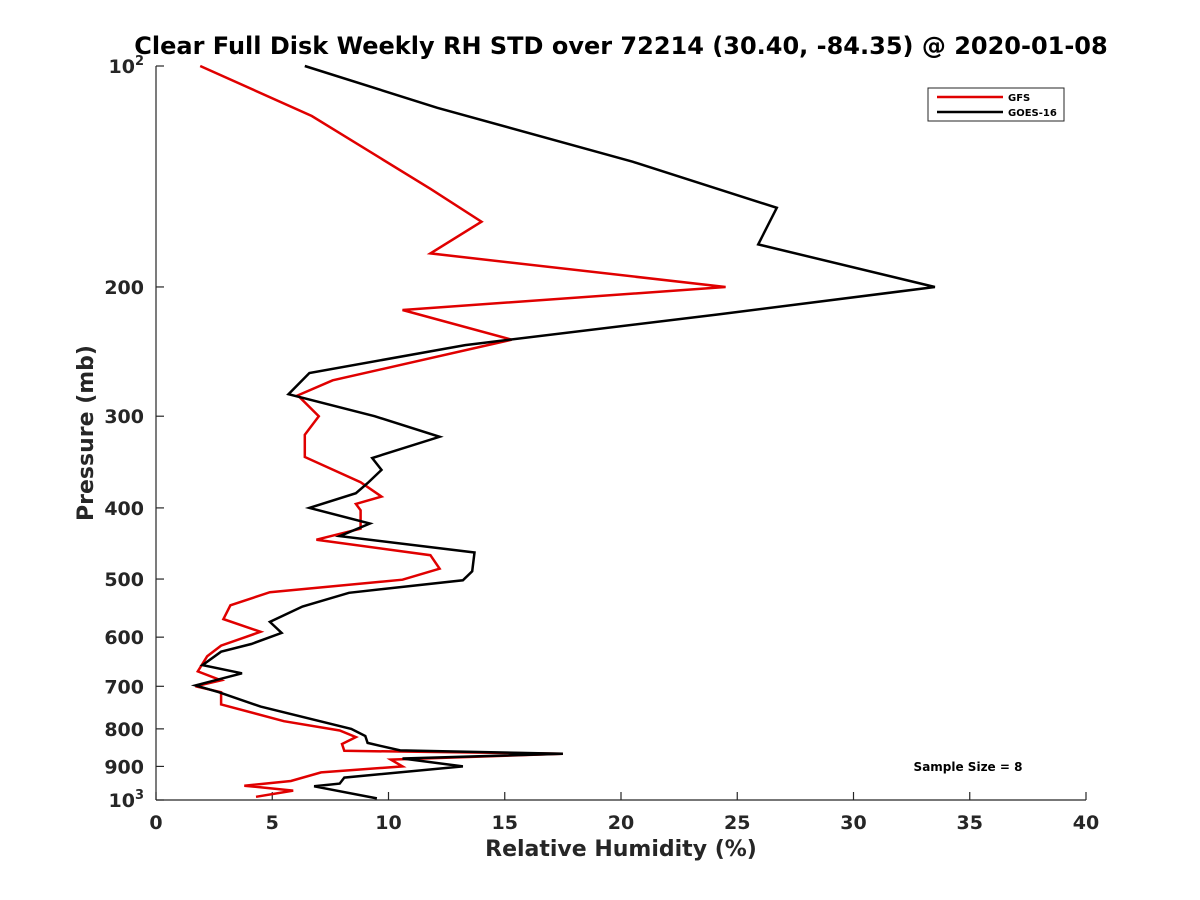 The height and width of the screenshot is (900, 1200). I want to click on legend-label-goes-16: GOES-16, so click(1032, 113).